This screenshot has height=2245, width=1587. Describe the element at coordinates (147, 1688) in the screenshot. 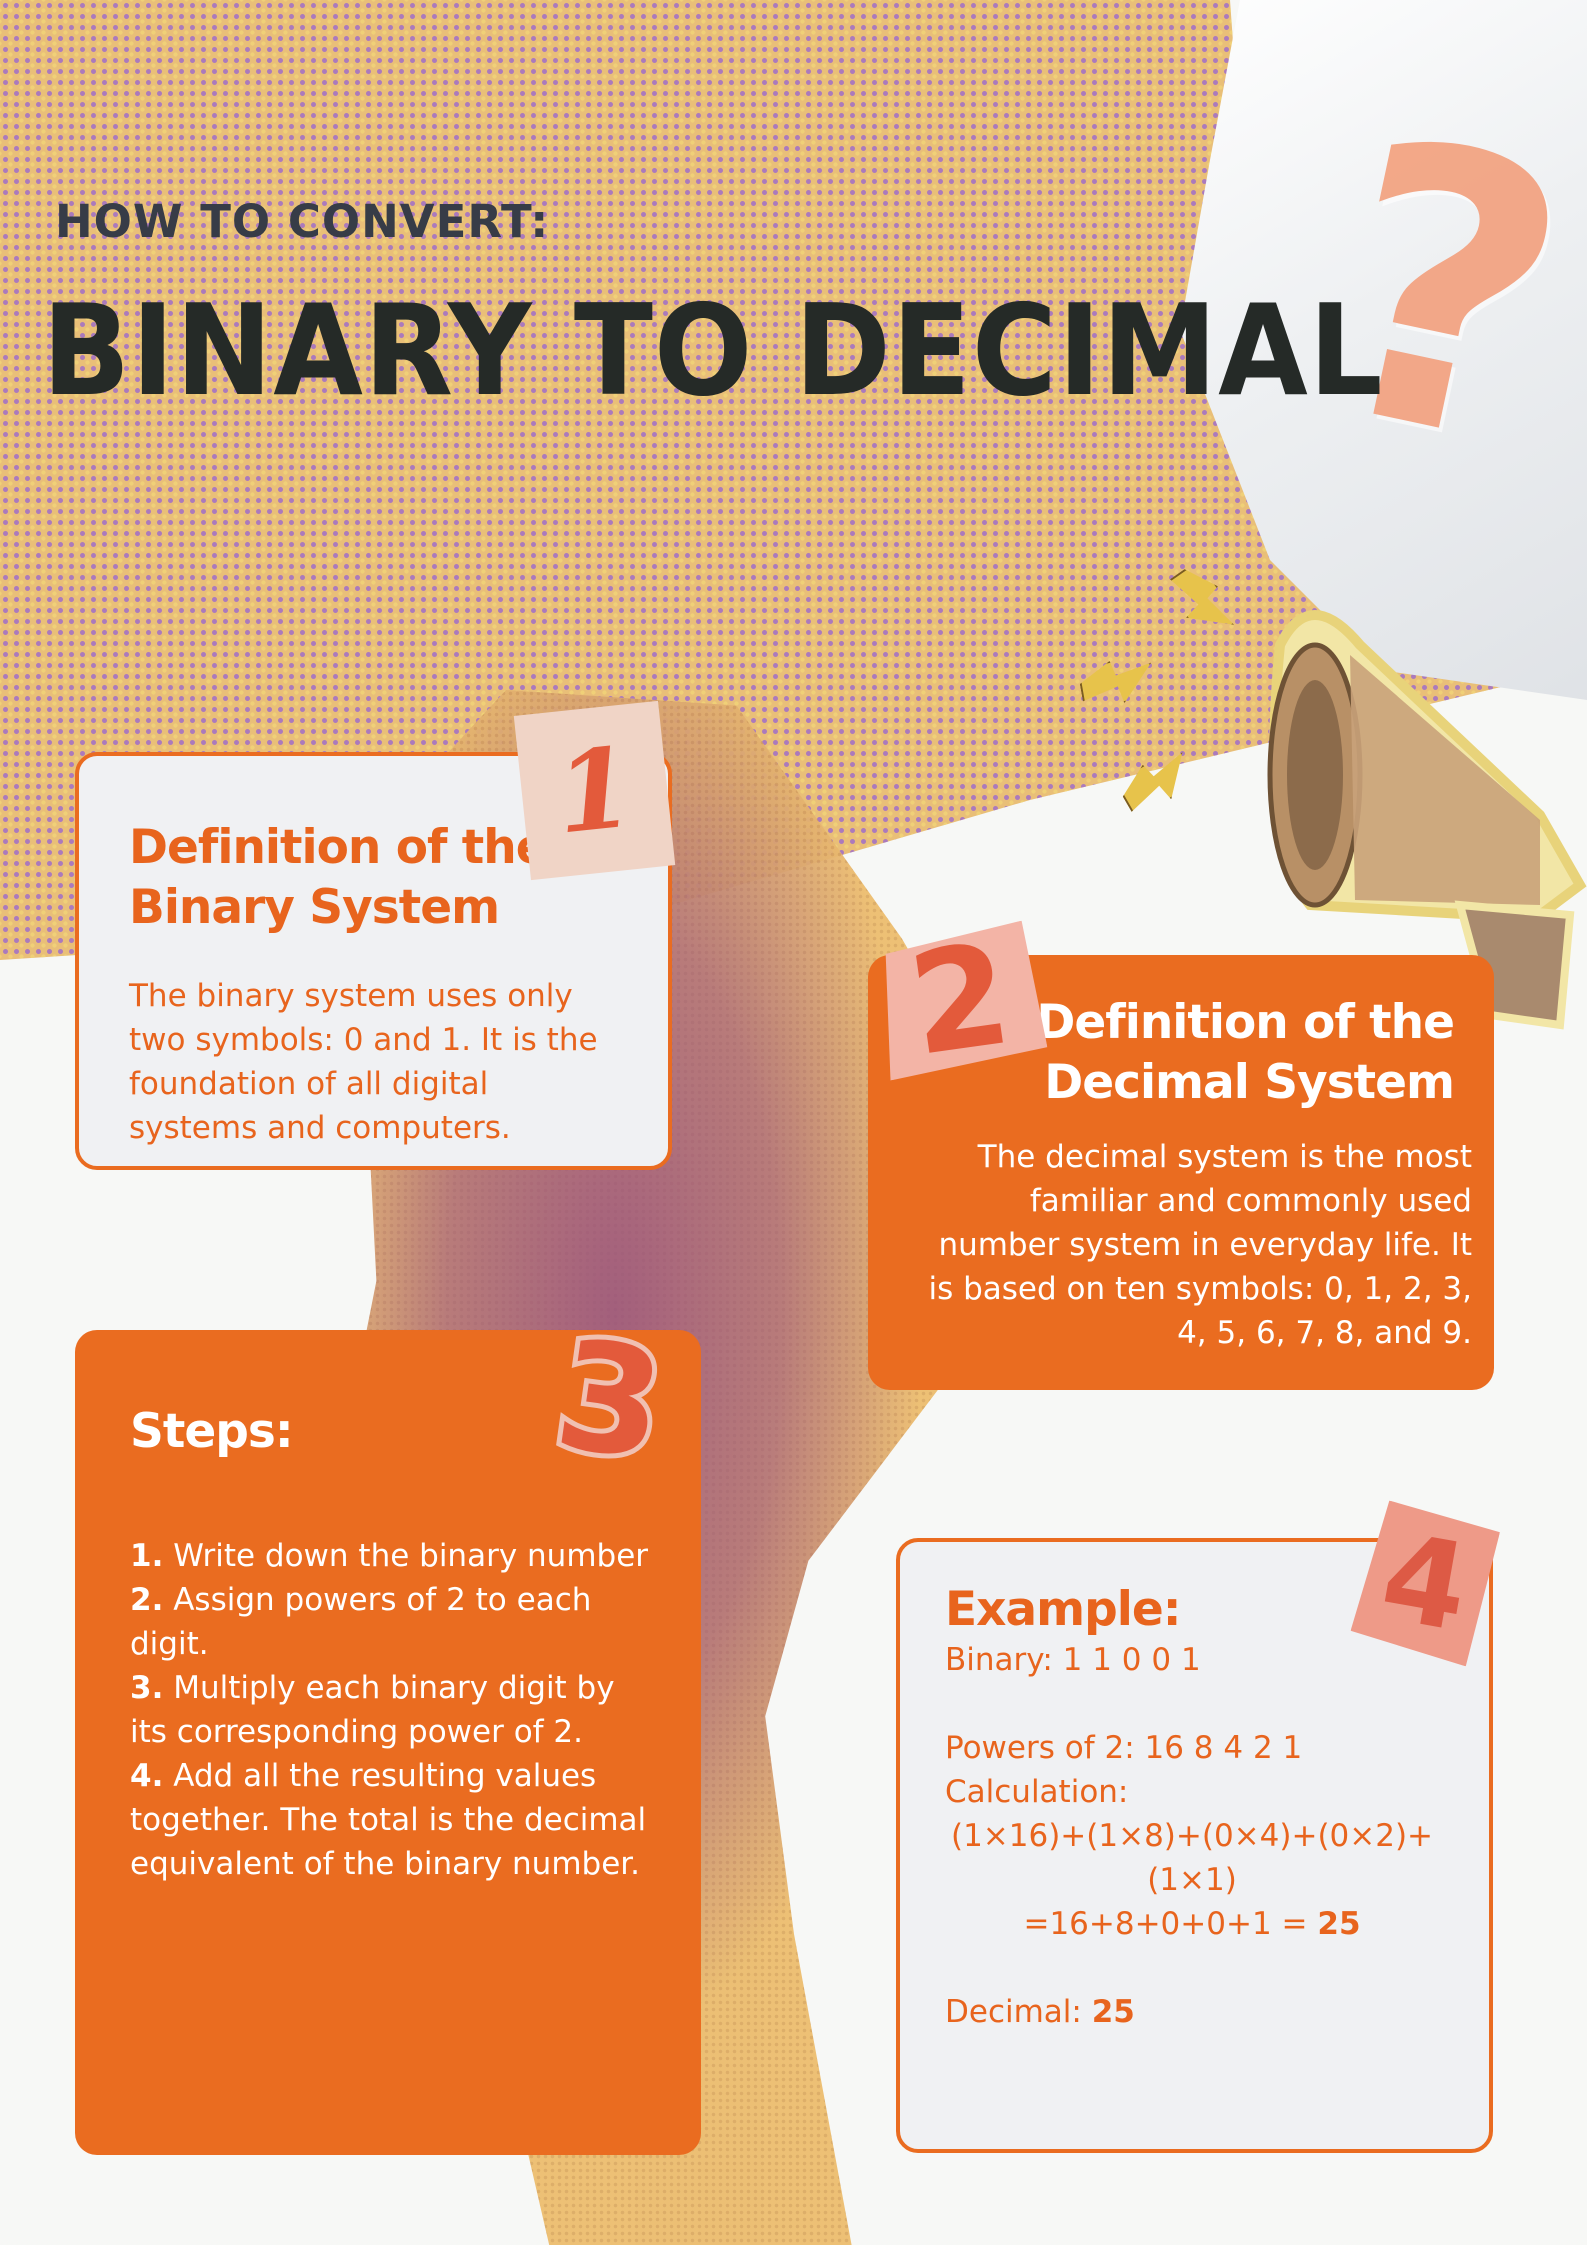

I see `step-number: 3.` at that location.